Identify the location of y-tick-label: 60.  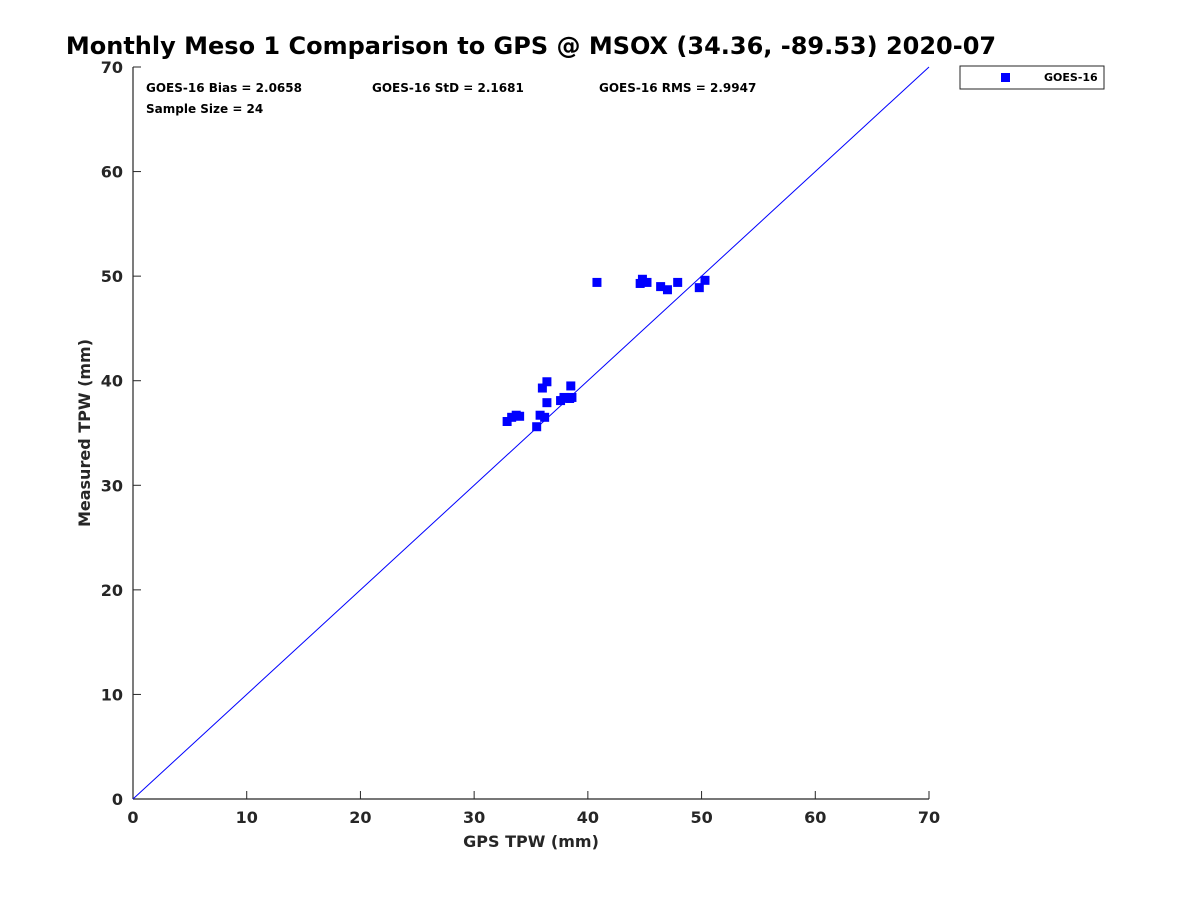
(112, 172).